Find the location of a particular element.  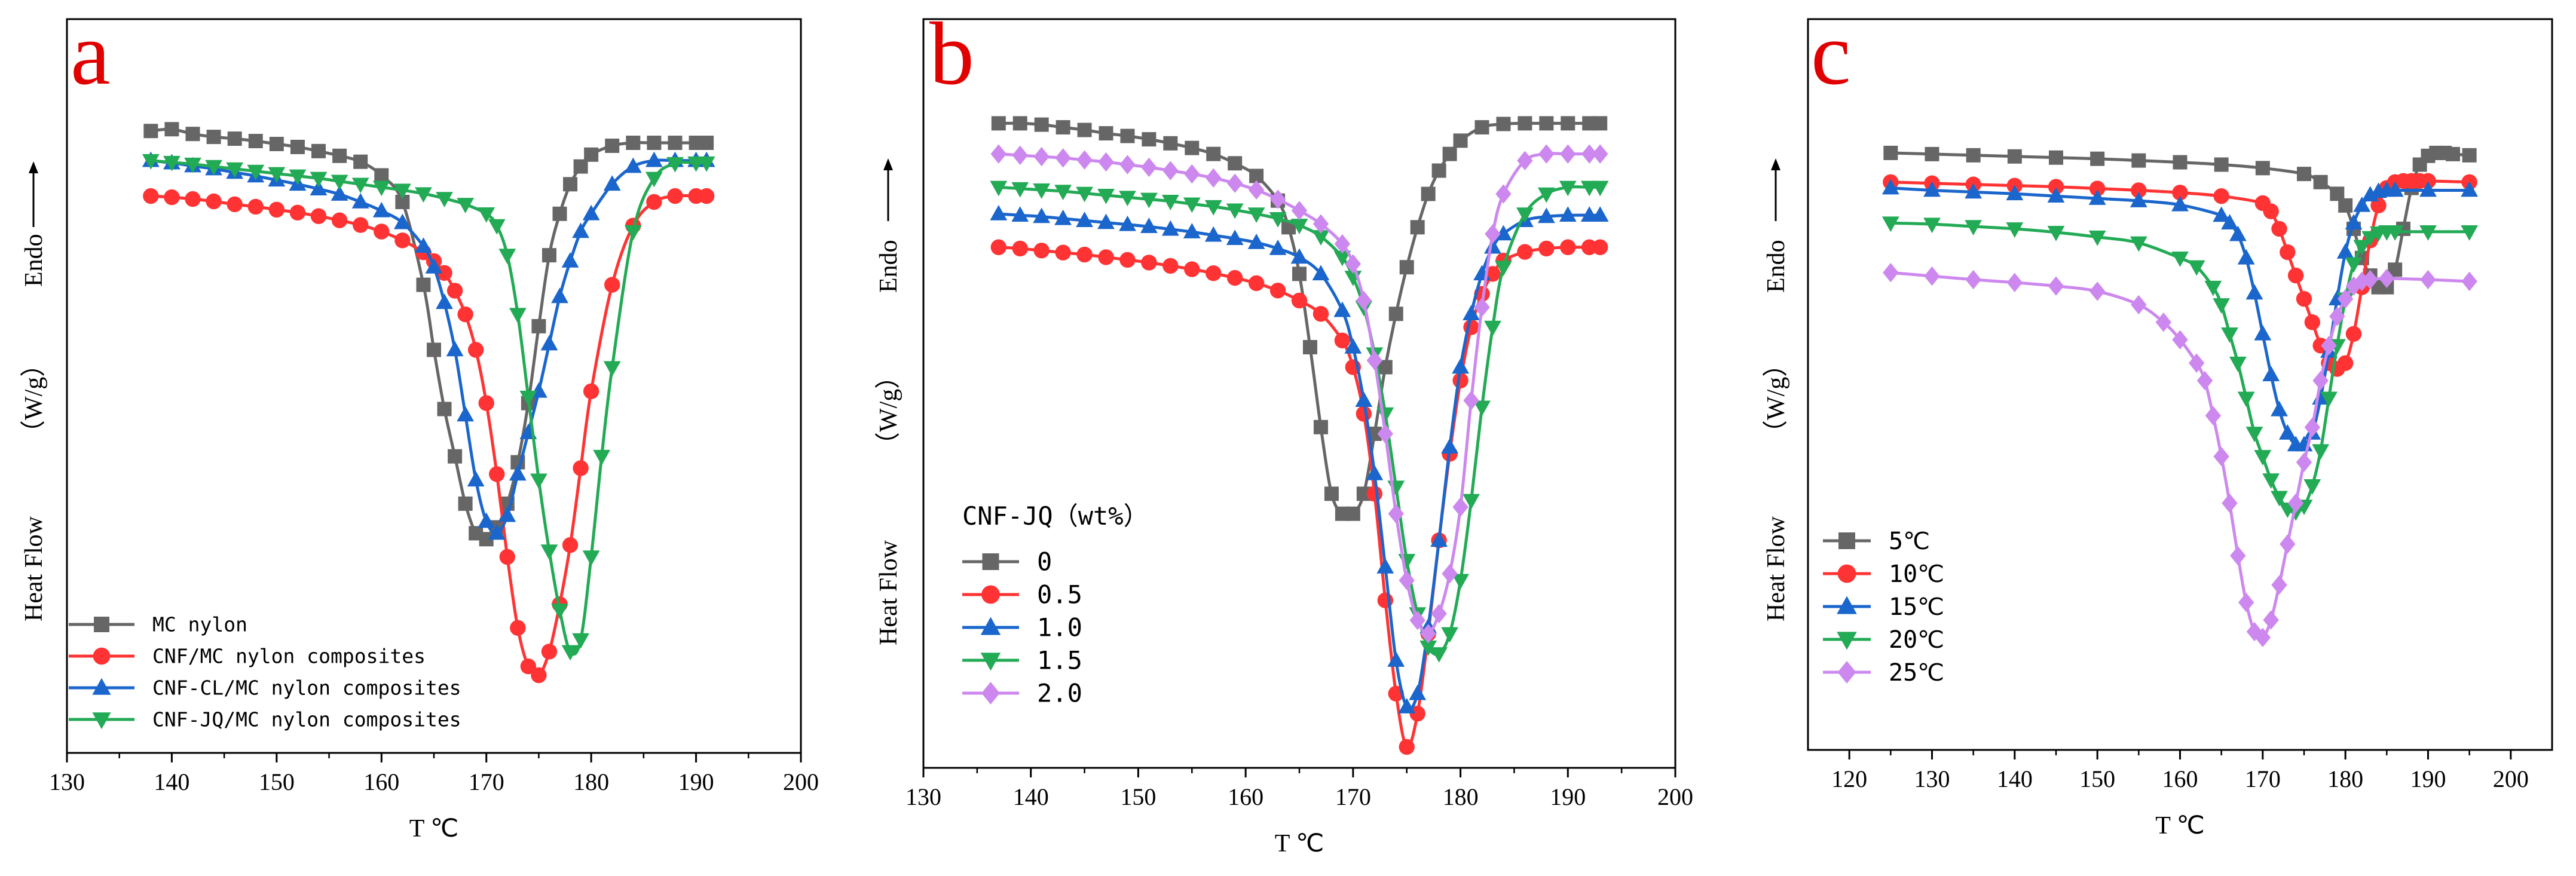

x-tick-label: 160 is located at coordinates (381, 781).